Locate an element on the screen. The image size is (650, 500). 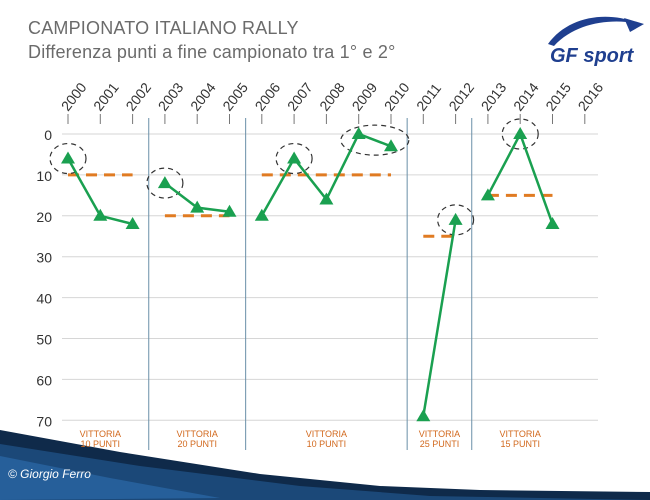
logo-swoosh-icon is located at coordinates (594, 31).